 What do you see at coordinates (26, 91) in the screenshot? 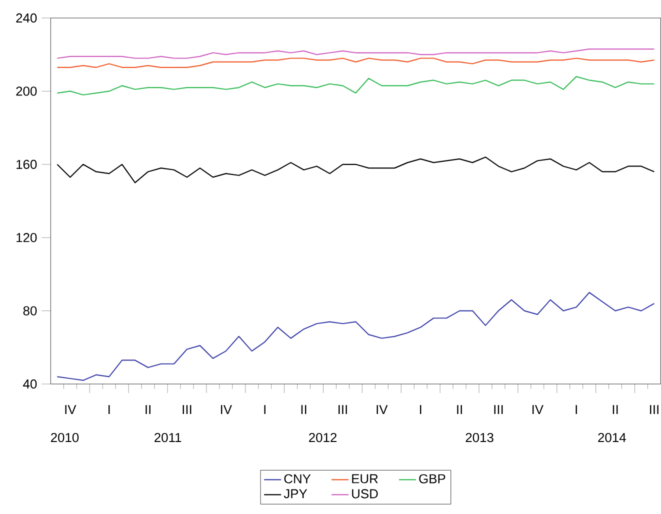
I see `y-tick-label: 200` at bounding box center [26, 91].